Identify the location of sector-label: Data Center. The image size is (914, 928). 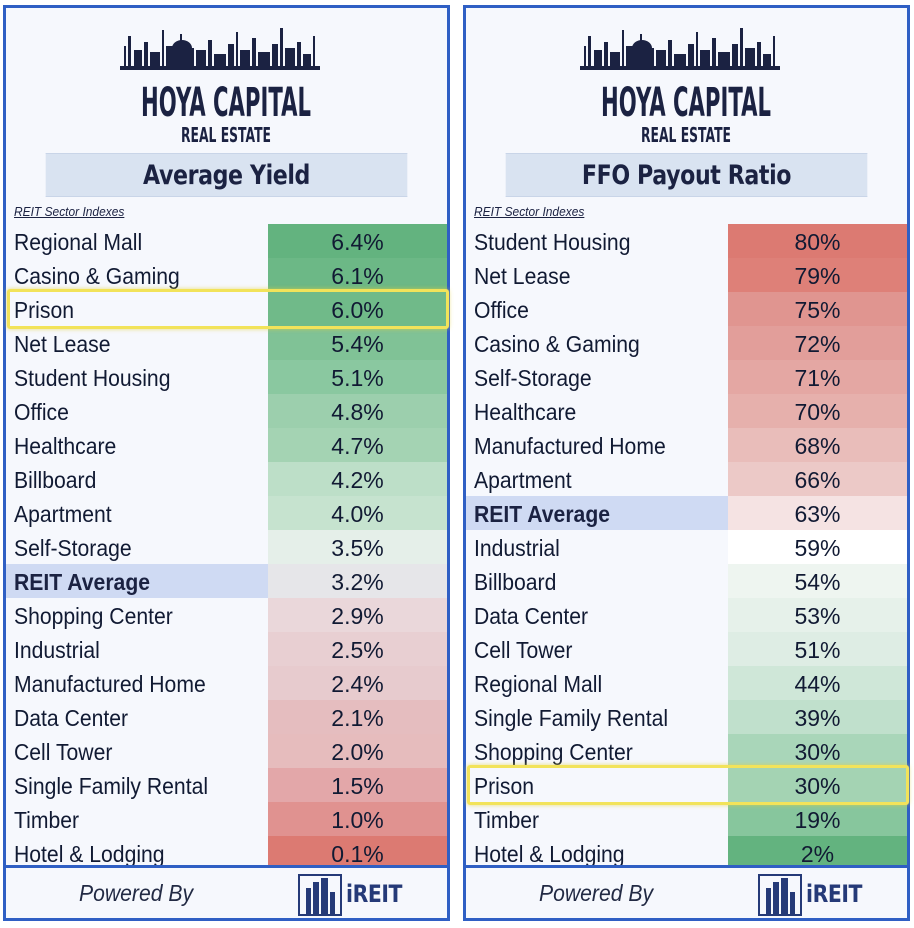
(71, 718).